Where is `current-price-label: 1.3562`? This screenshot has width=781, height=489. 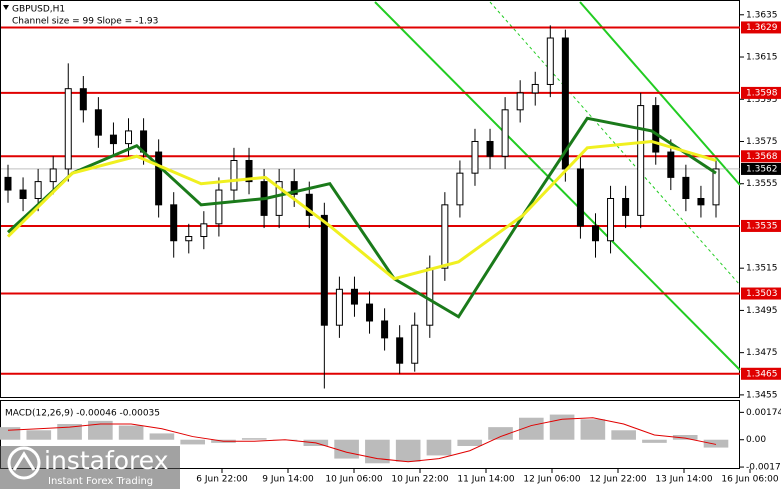 current-price-label: 1.3562 is located at coordinates (762, 169).